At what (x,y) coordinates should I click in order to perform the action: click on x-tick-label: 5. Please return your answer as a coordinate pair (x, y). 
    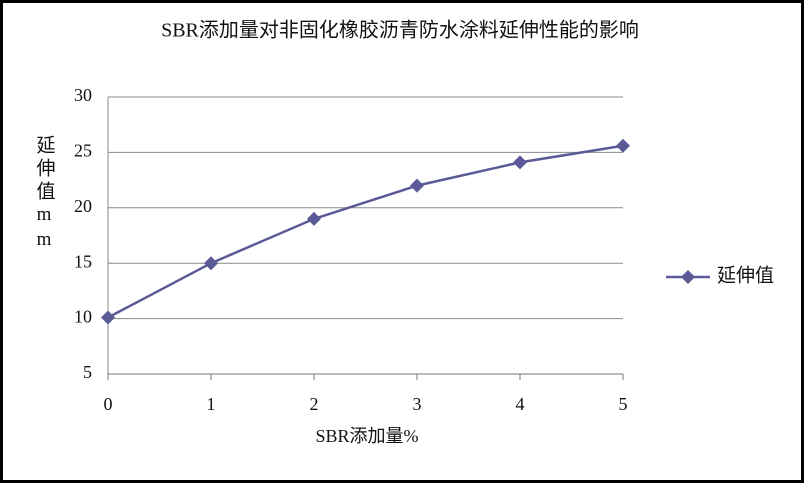
    Looking at the image, I should click on (623, 404).